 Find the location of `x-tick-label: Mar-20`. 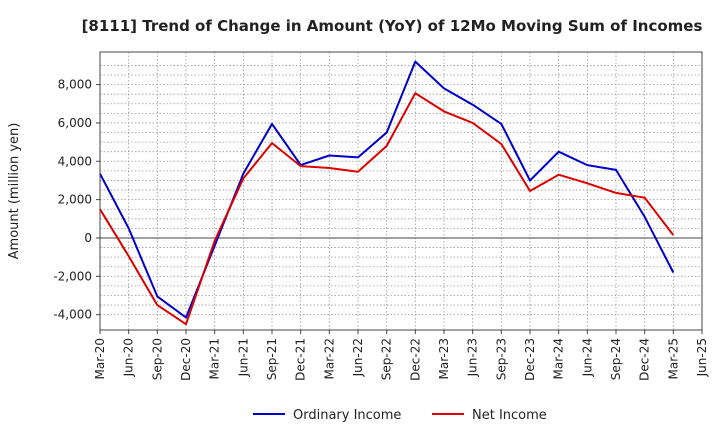

x-tick-label: Mar-20 is located at coordinates (100, 358).